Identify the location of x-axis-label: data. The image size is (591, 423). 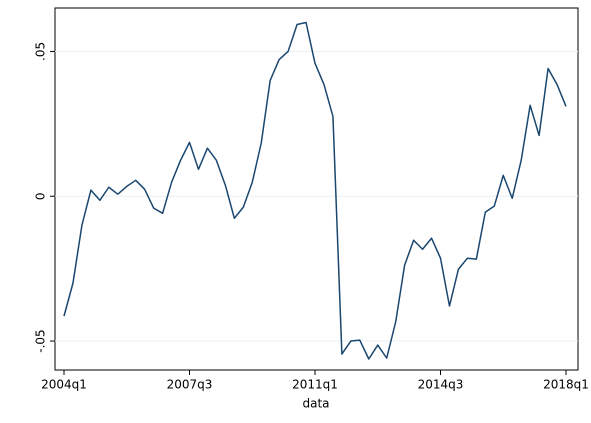
(315, 404).